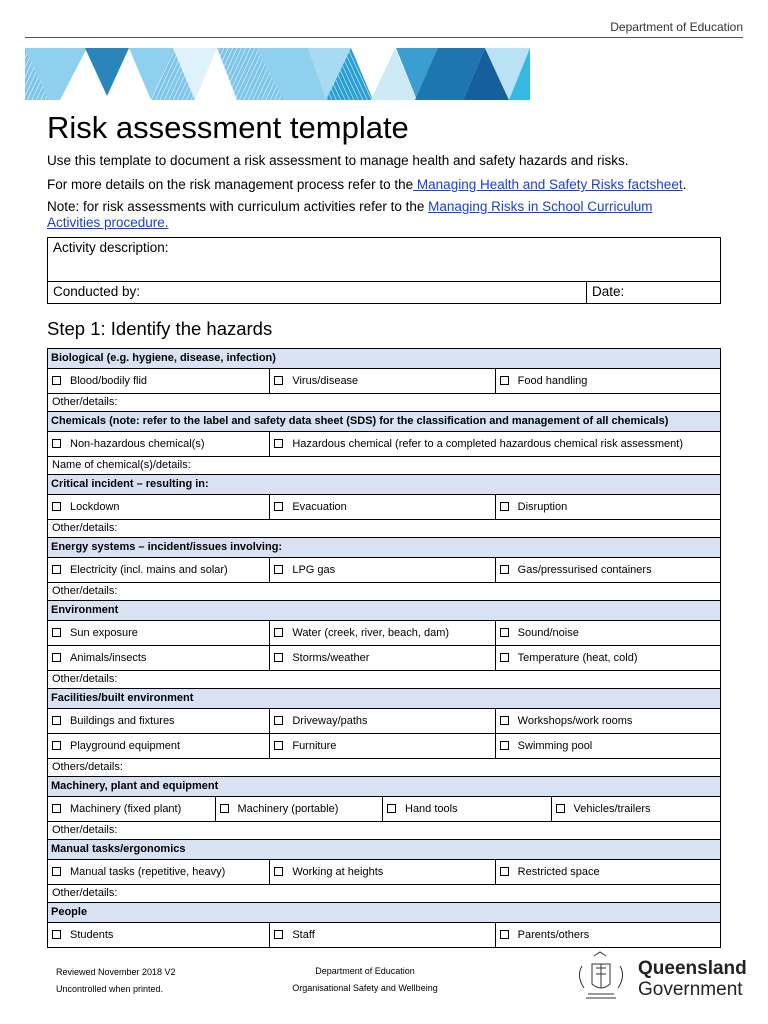 This screenshot has width=768, height=1024. I want to click on checkbox-label: Disruption, so click(542, 507).